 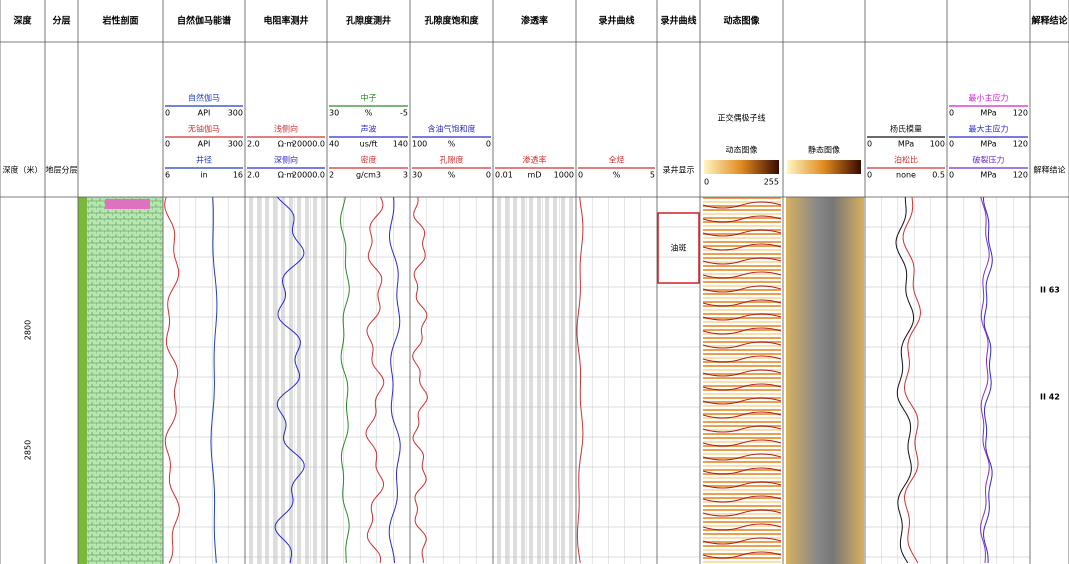 I want to click on curve-name: 孔隙度, so click(x=452, y=160).